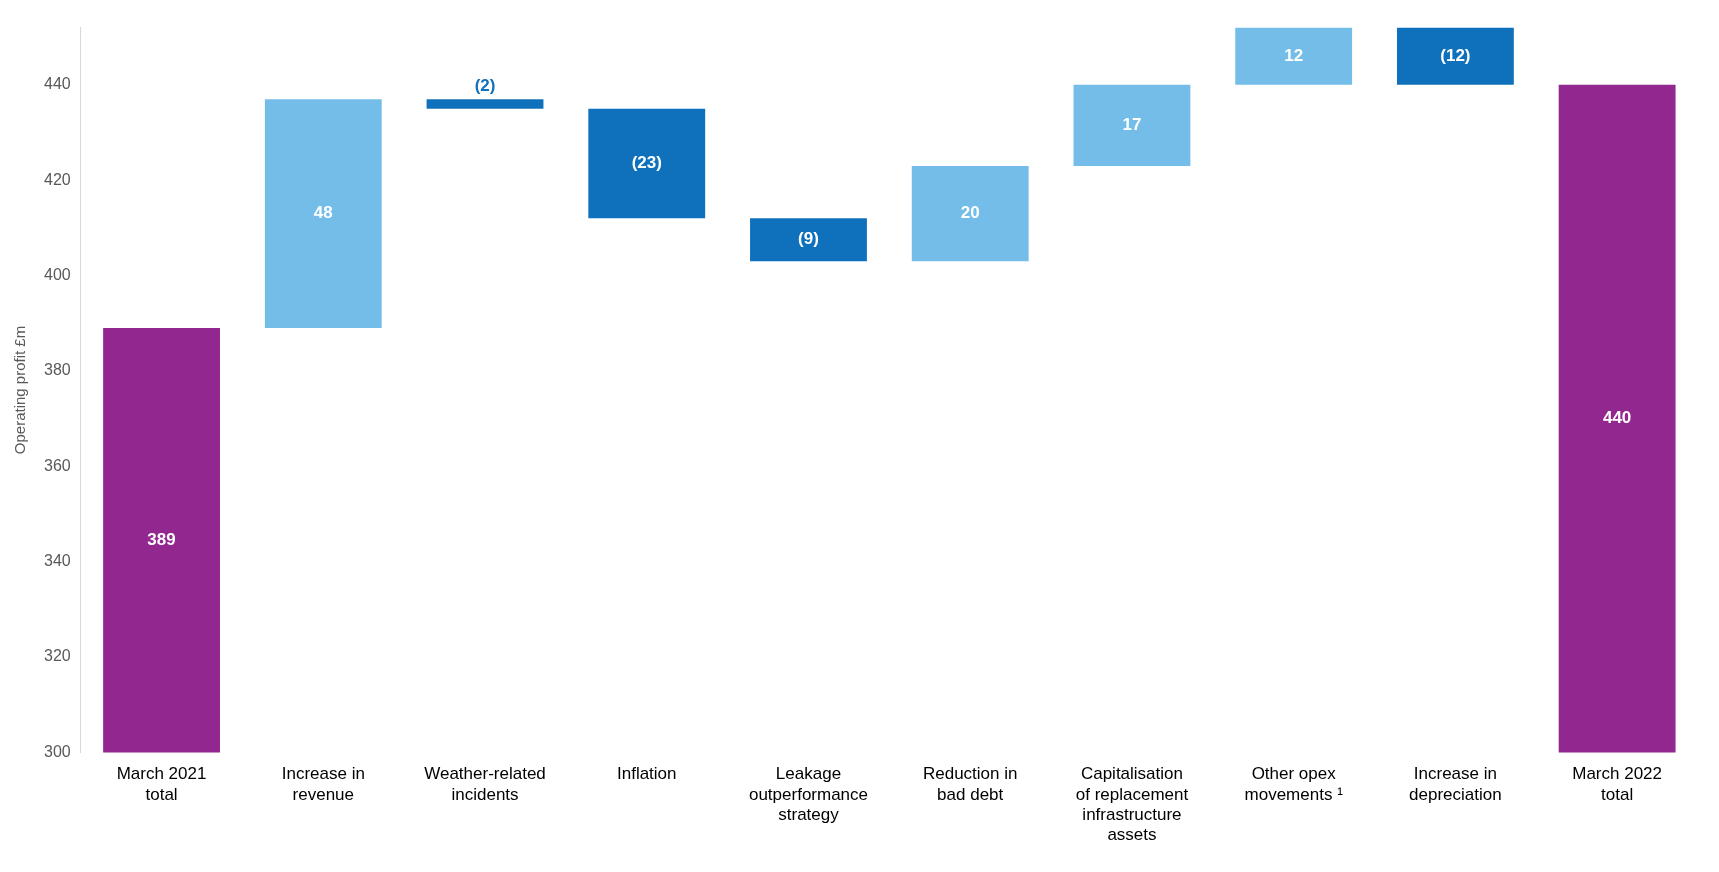 The height and width of the screenshot is (872, 1719). Describe the element at coordinates (1617, 418) in the screenshot. I see `data-label: 440` at that location.